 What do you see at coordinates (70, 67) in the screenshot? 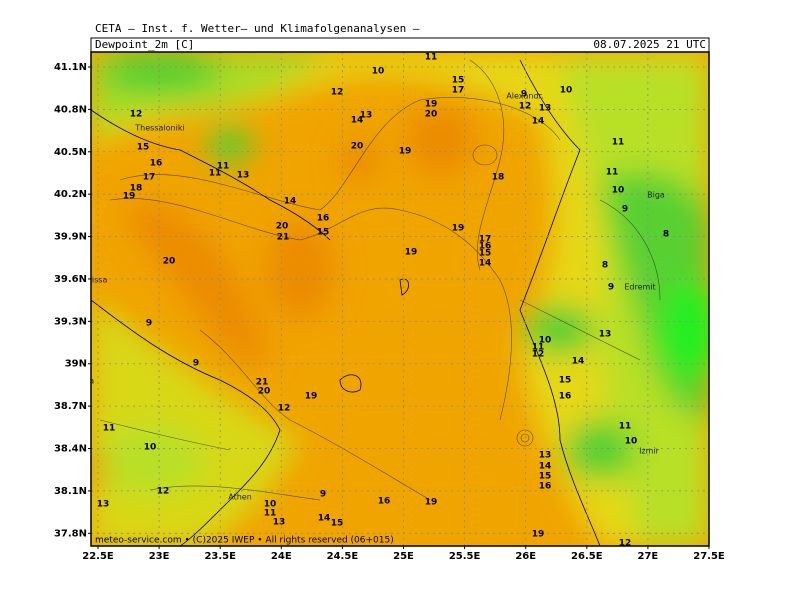
I see `lat-tick-label: 41.1N` at bounding box center [70, 67].